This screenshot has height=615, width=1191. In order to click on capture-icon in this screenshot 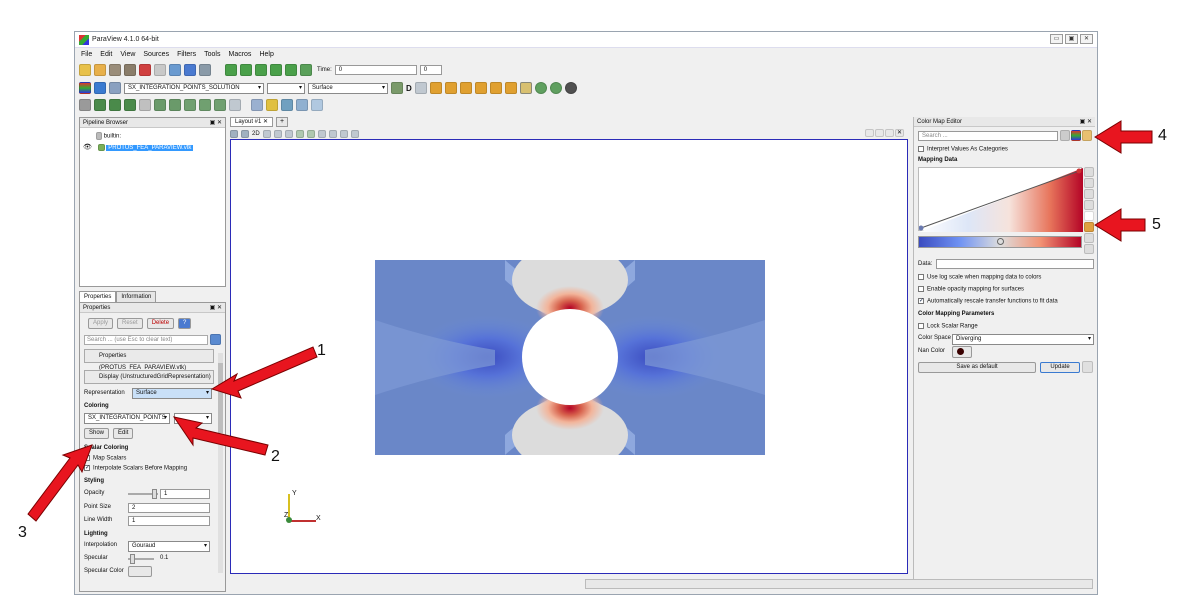, I will do `click(234, 133)`.